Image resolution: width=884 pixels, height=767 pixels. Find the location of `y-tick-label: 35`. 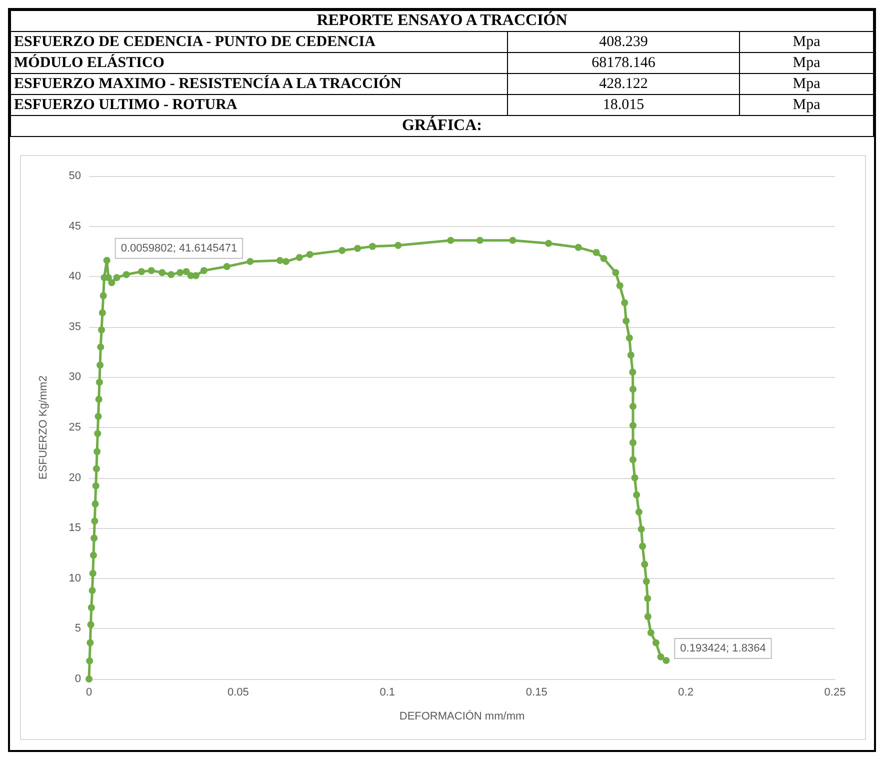

y-tick-label: 35 is located at coordinates (74, 326).